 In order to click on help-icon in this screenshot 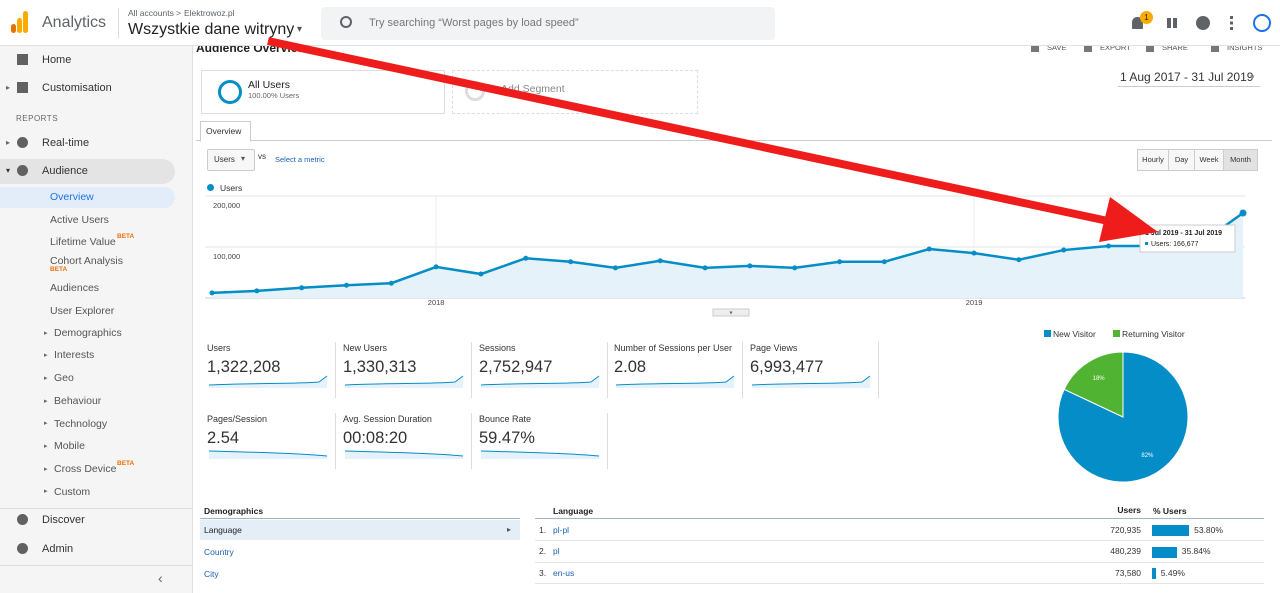, I will do `click(1203, 23)`.